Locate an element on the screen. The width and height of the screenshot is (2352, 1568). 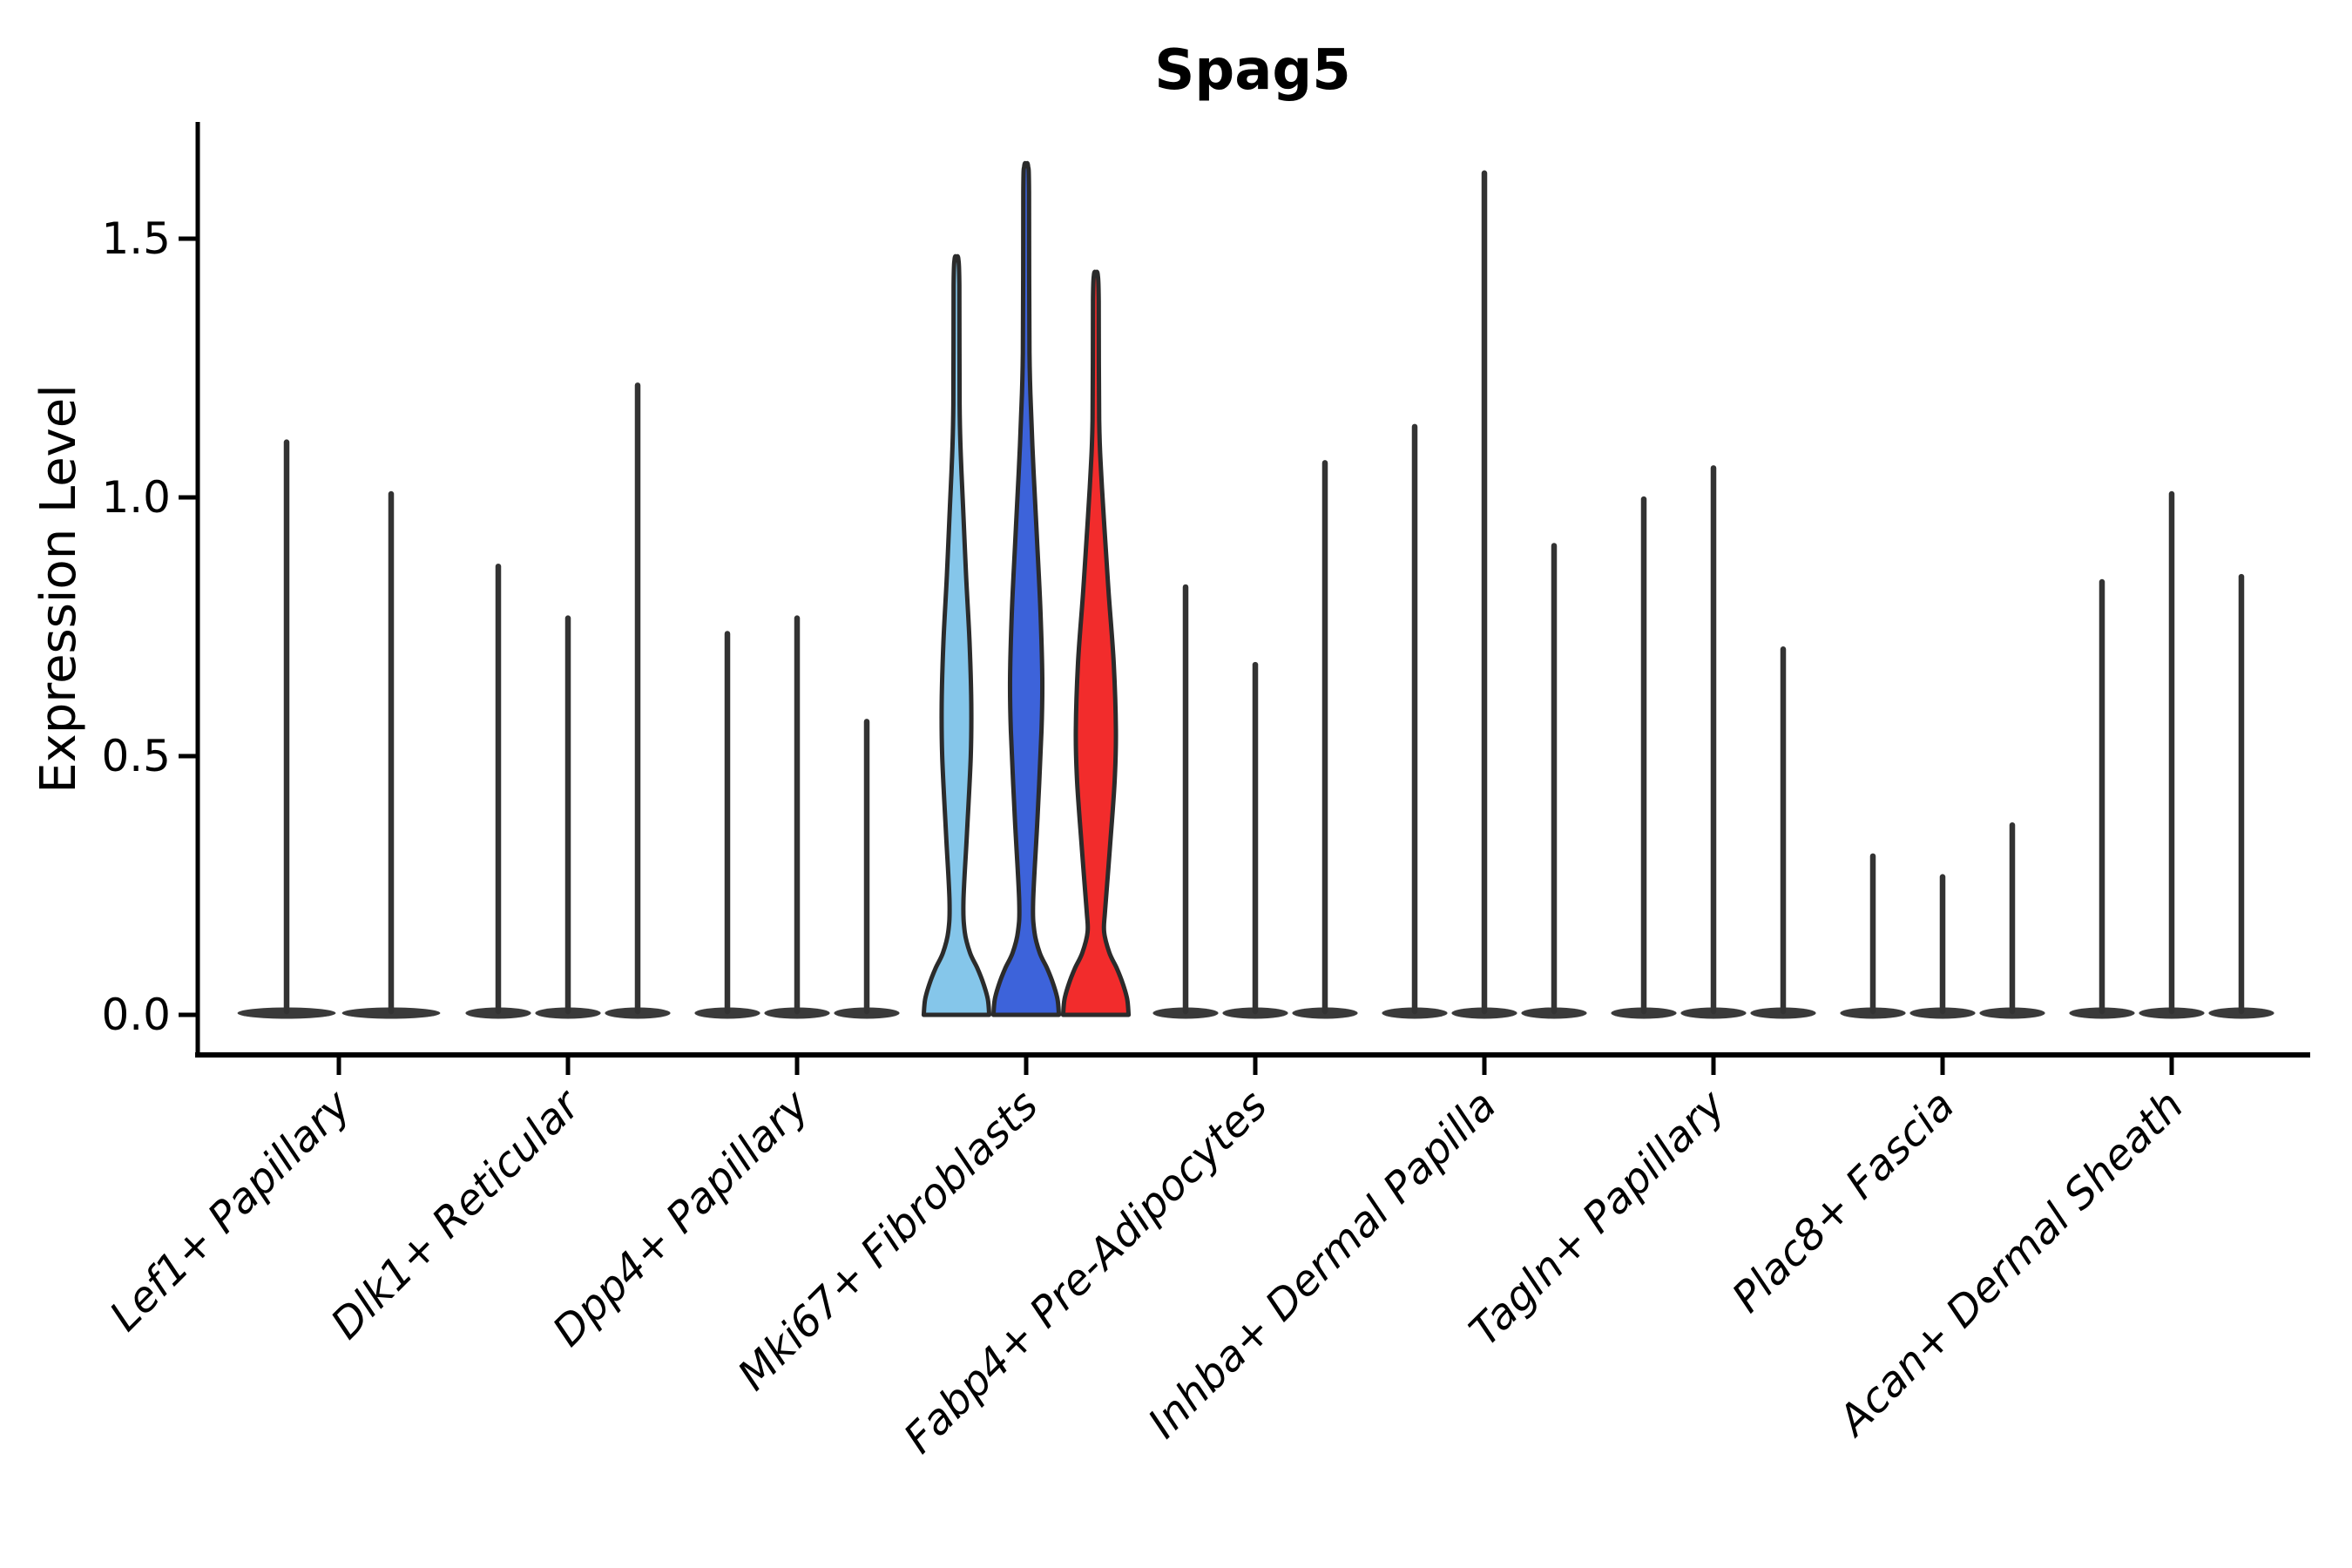
y-axis-ticks: 0.0 0.5 1.0 1.5 is located at coordinates (150, 626).